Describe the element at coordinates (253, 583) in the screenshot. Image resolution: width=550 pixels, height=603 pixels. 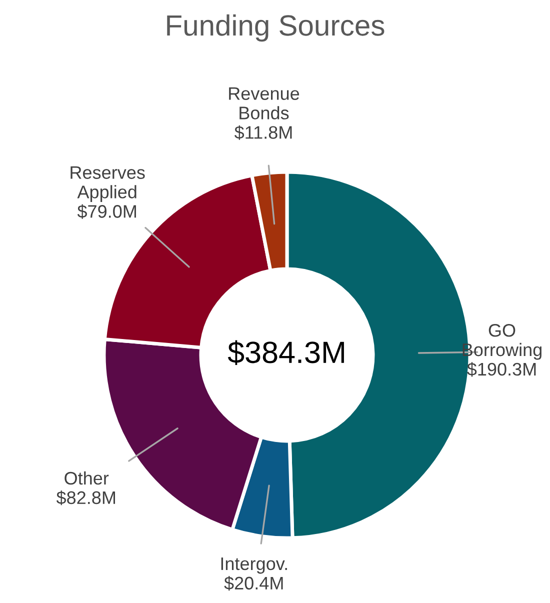
I see `data-label: $20.4M` at that location.